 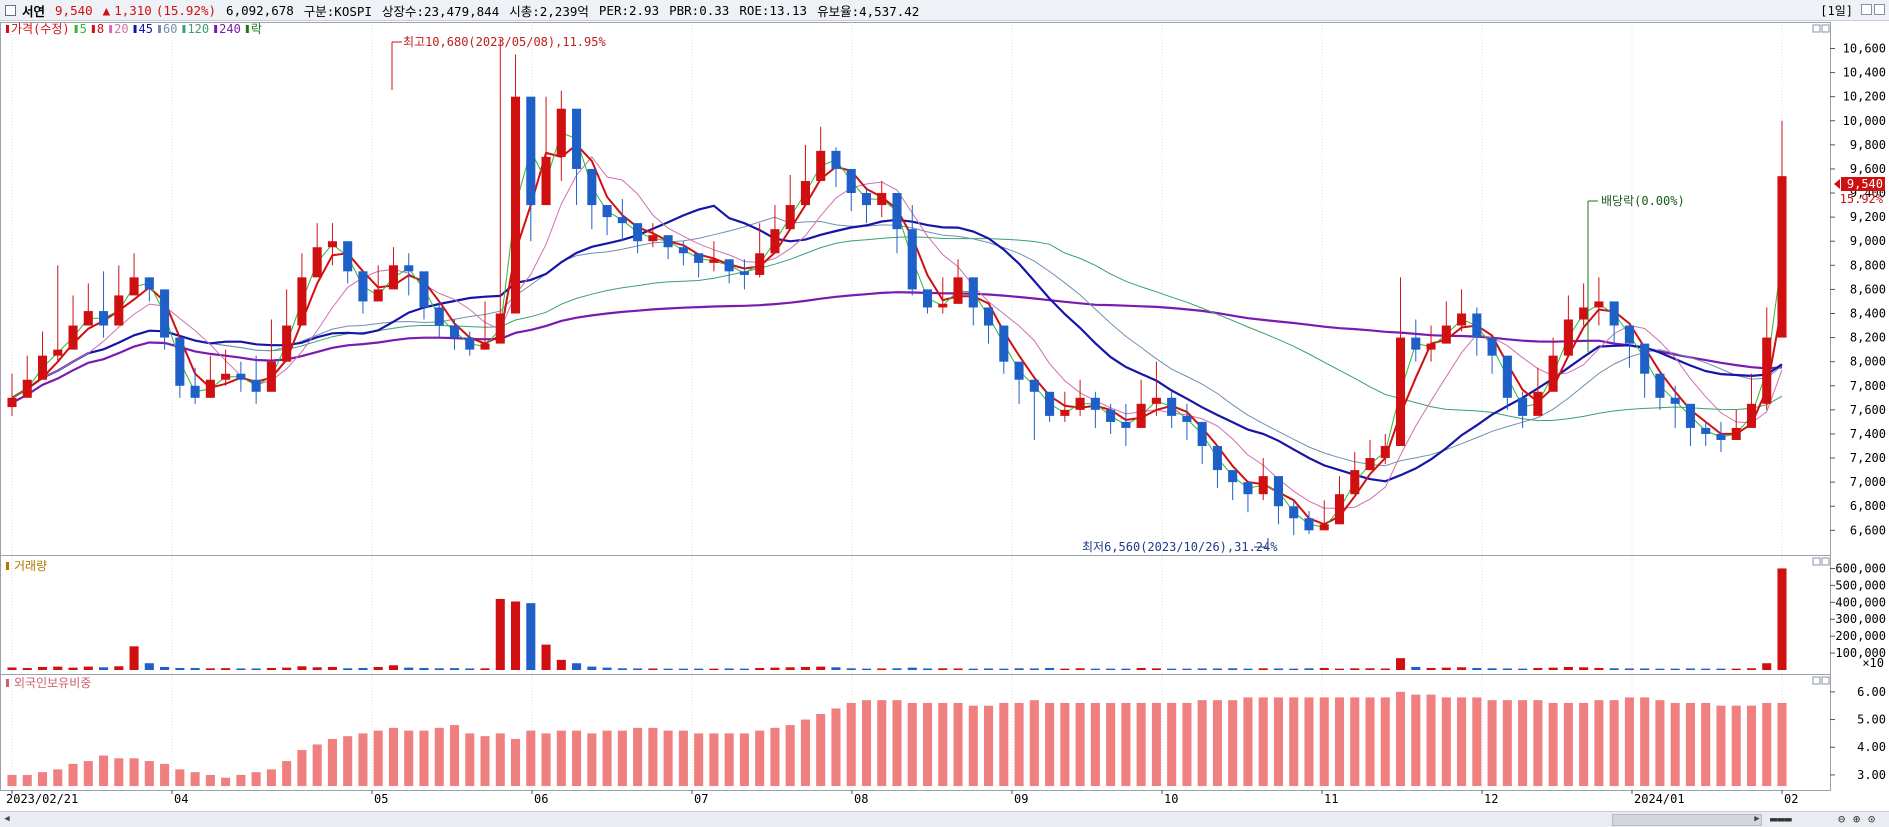 I want to click on scroll-right-icon: ▶, so click(x=1757, y=819).